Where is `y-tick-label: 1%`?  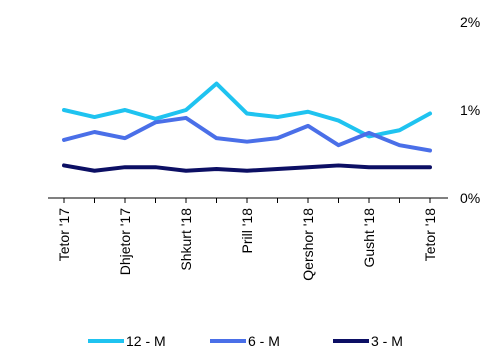 y-tick-label: 1% is located at coordinates (470, 110).